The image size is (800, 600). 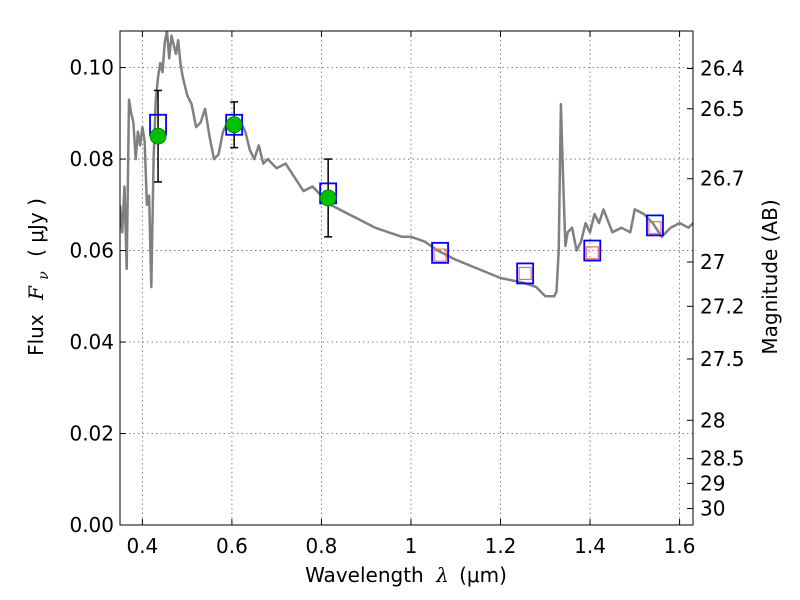 What do you see at coordinates (722, 459) in the screenshot?
I see `y2-tick-label: 28.5` at bounding box center [722, 459].